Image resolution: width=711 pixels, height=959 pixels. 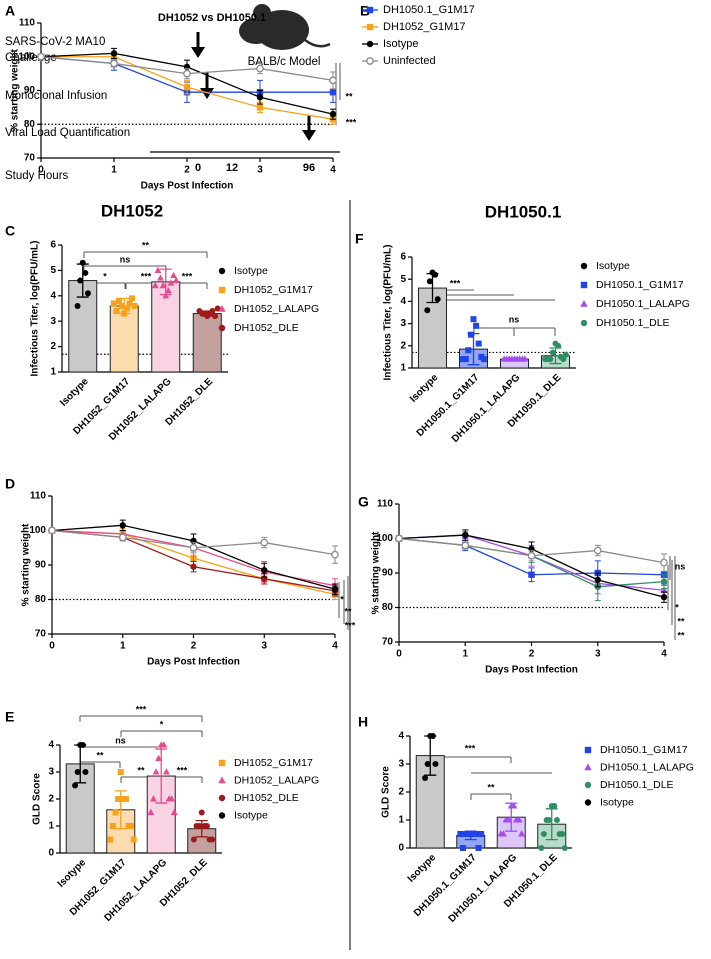 I want to click on x-tick-label: 3, so click(x=264, y=646).